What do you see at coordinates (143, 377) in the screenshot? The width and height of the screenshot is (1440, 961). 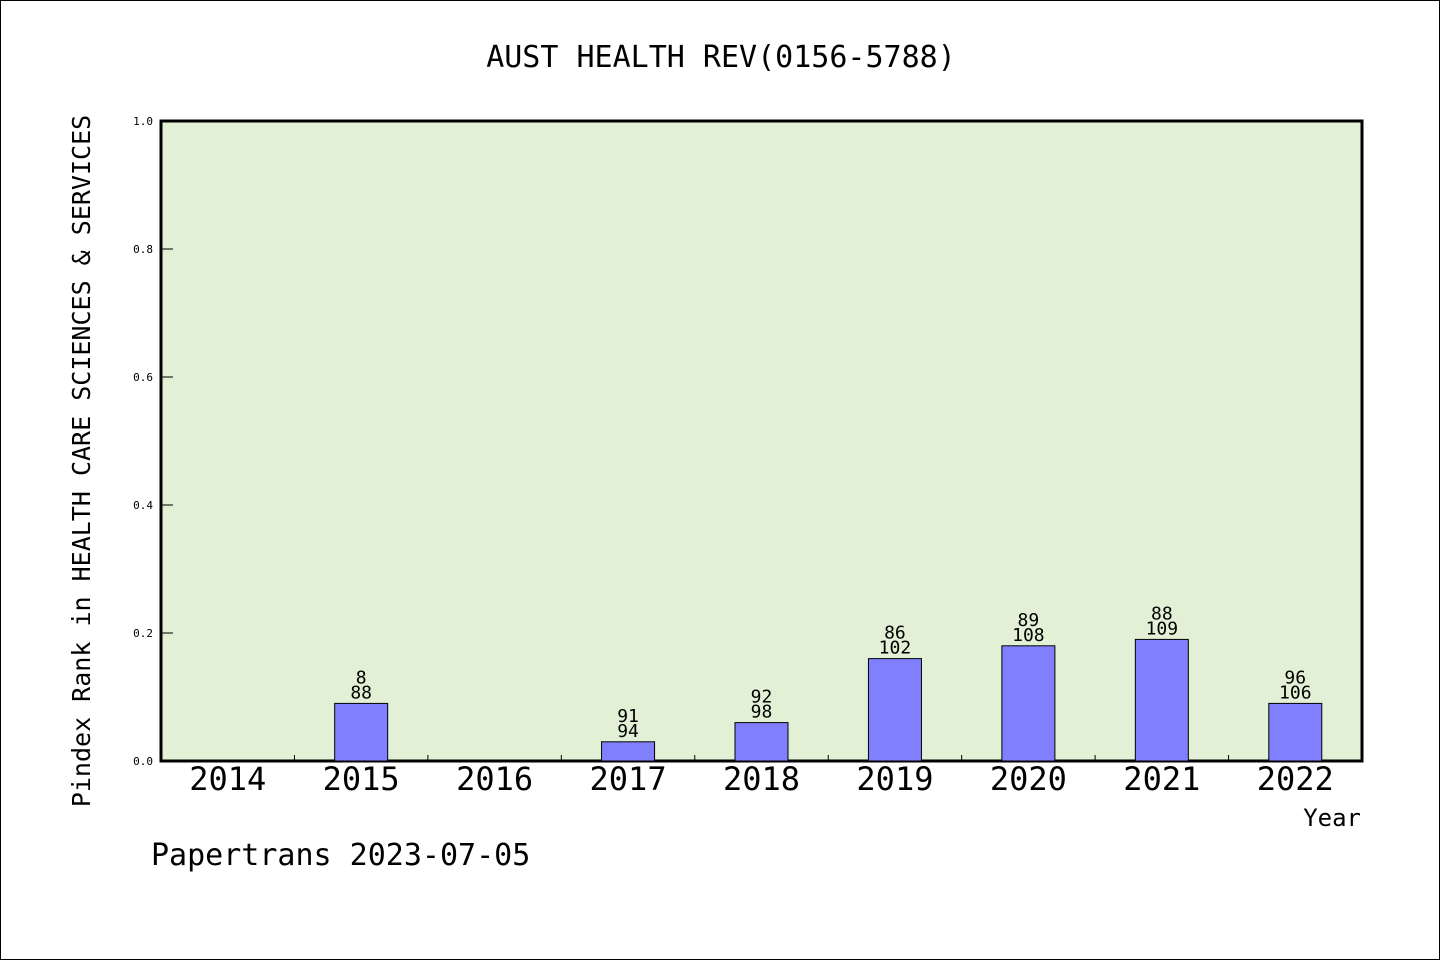 I see `y-tick-label: 0.6` at bounding box center [143, 377].